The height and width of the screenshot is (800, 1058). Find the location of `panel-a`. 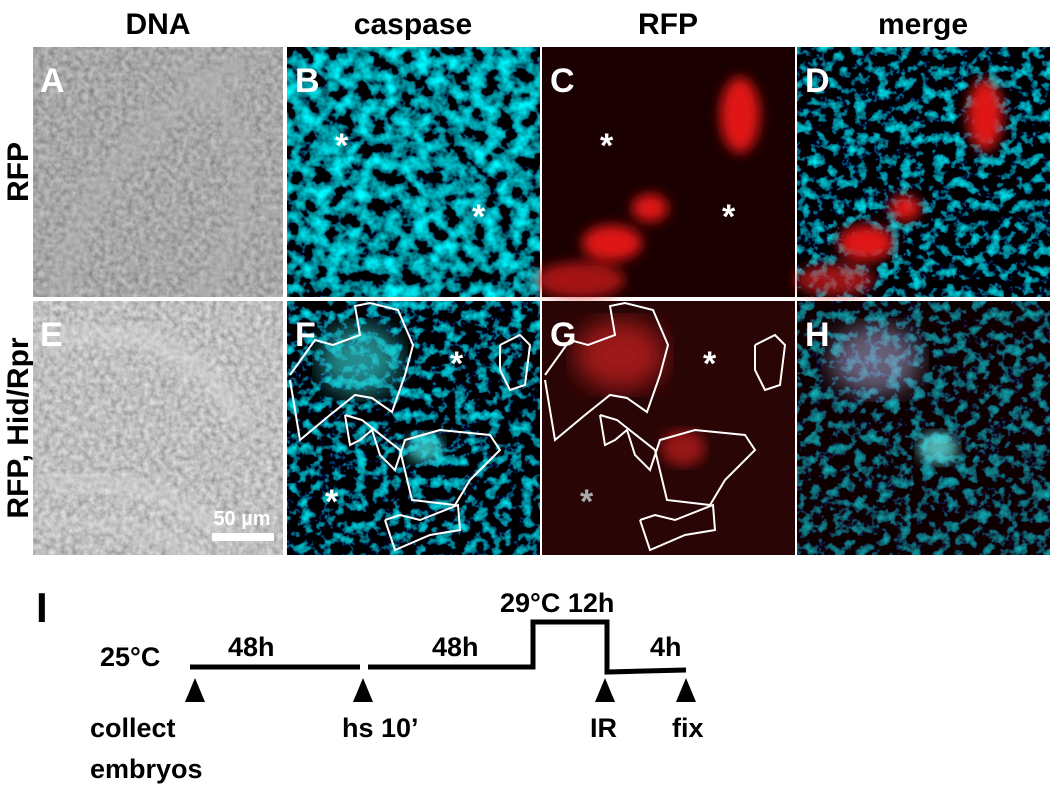

panel-a is located at coordinates (158, 172).